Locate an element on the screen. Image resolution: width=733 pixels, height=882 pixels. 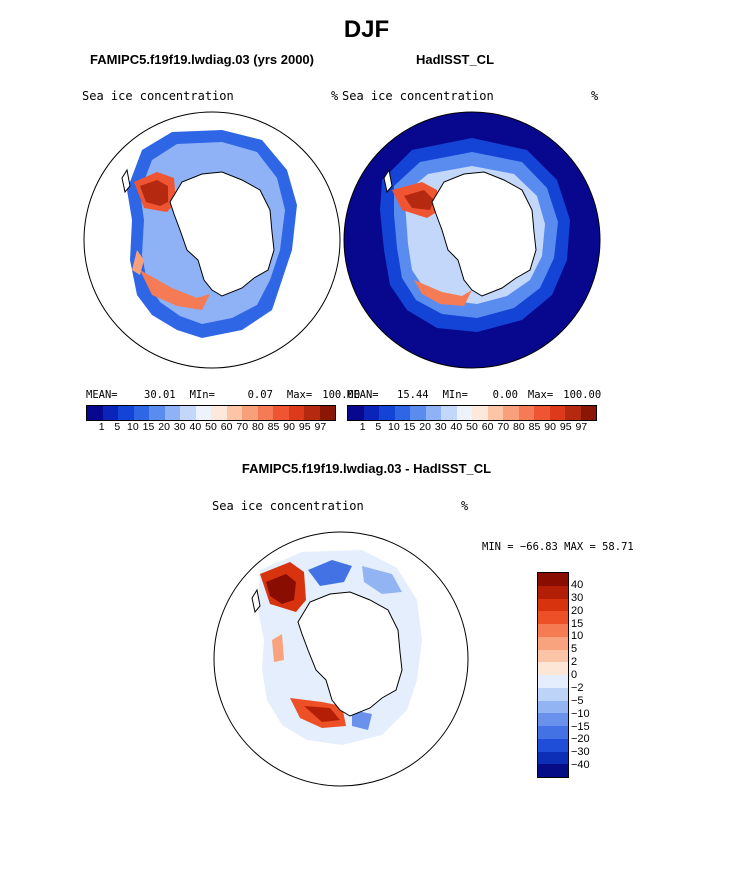
difference-colorbar-tick-label: −40 is located at coordinates (580, 765).